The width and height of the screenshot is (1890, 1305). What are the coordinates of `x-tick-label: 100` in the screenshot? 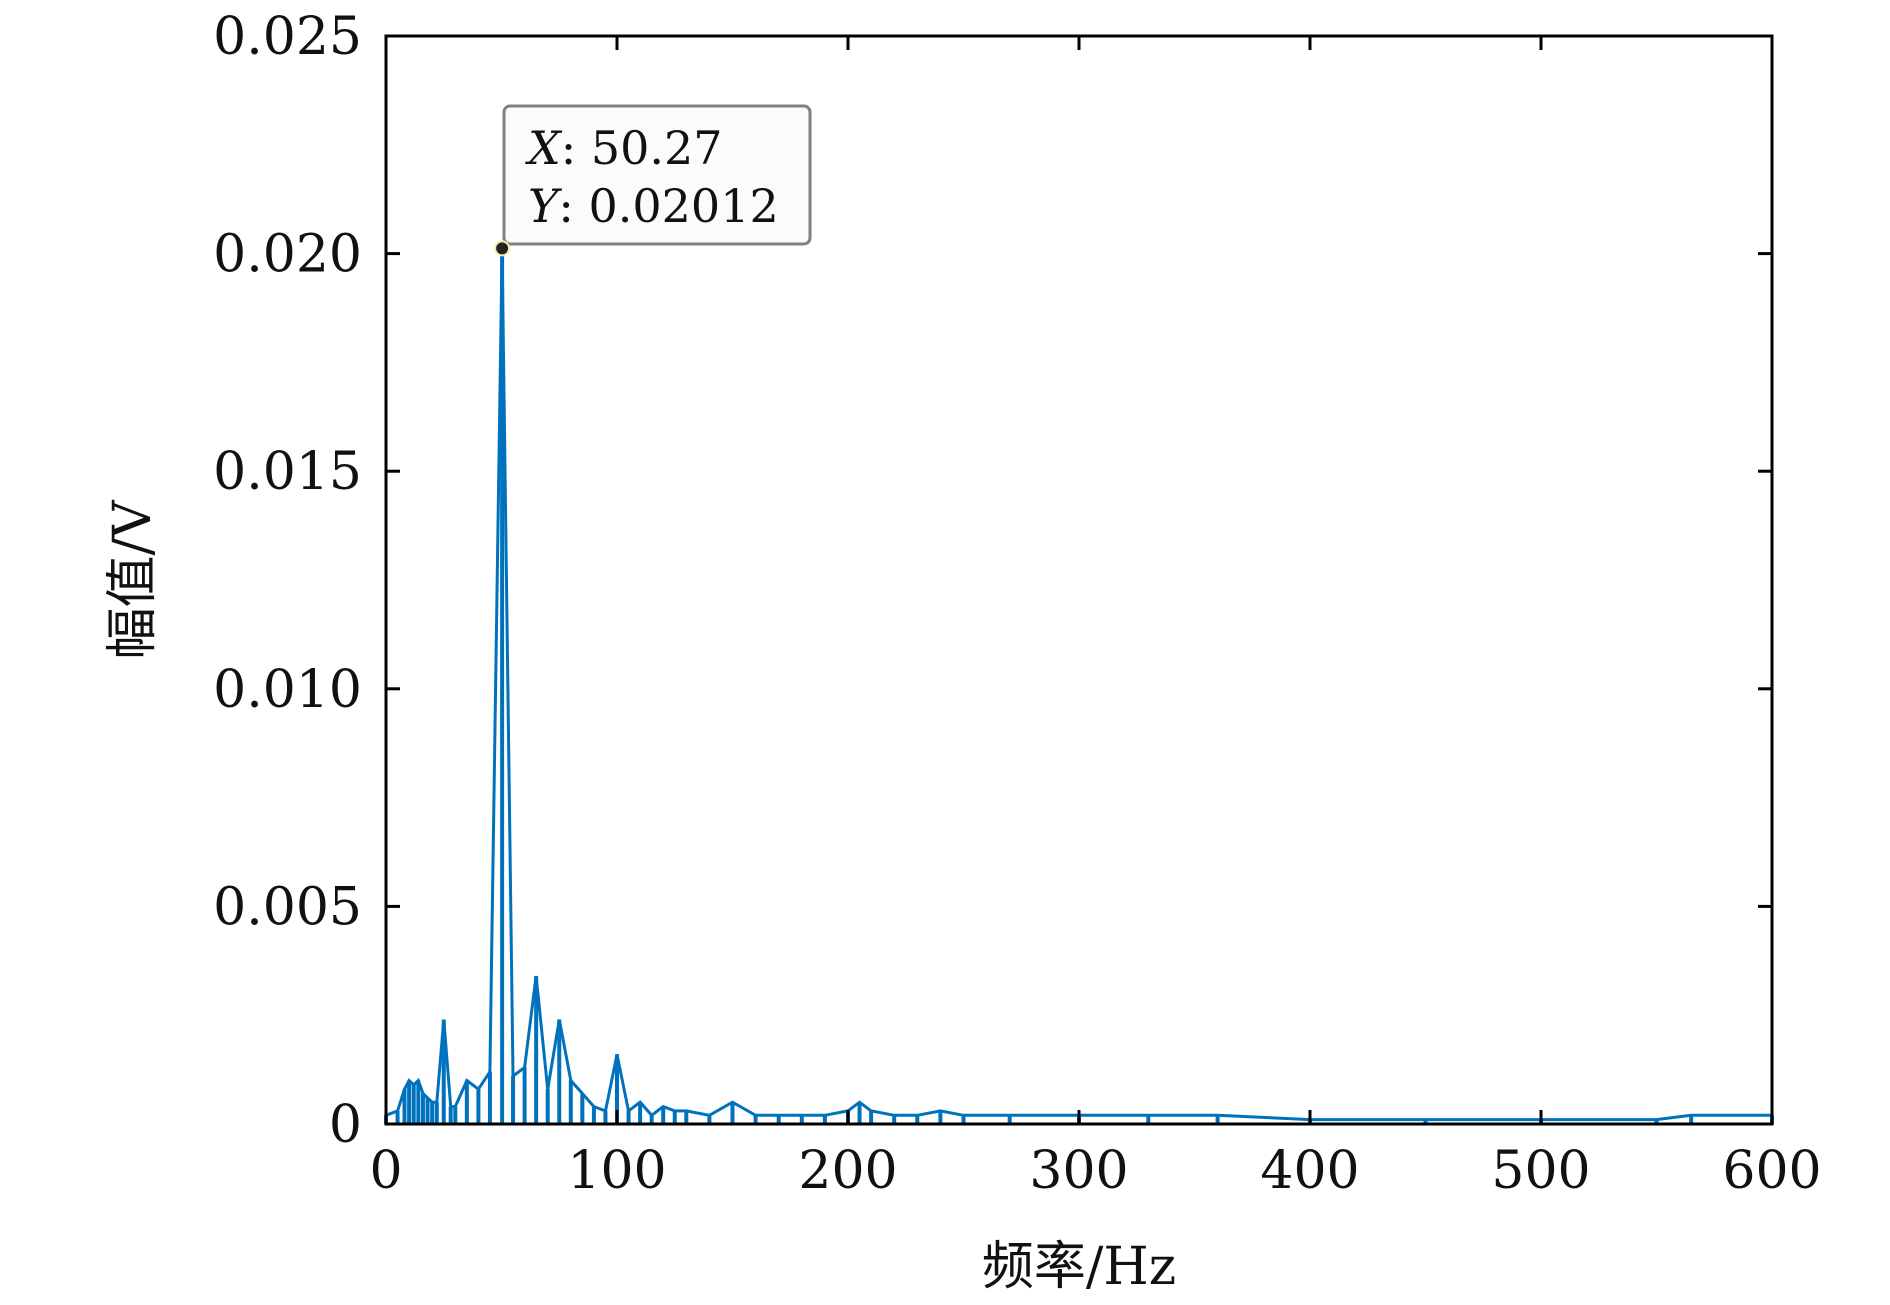 It's located at (616, 1171).